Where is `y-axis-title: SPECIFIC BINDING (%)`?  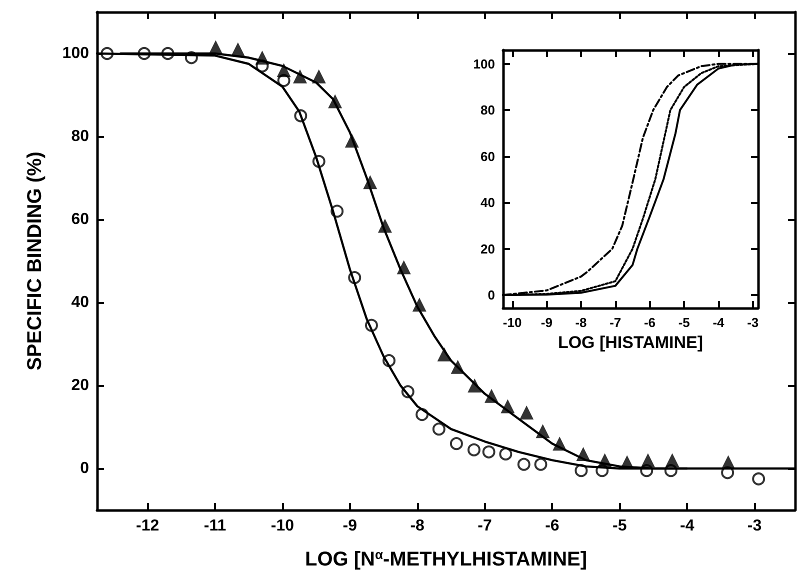
y-axis-title: SPECIFIC BINDING (%) is located at coordinates (35, 261).